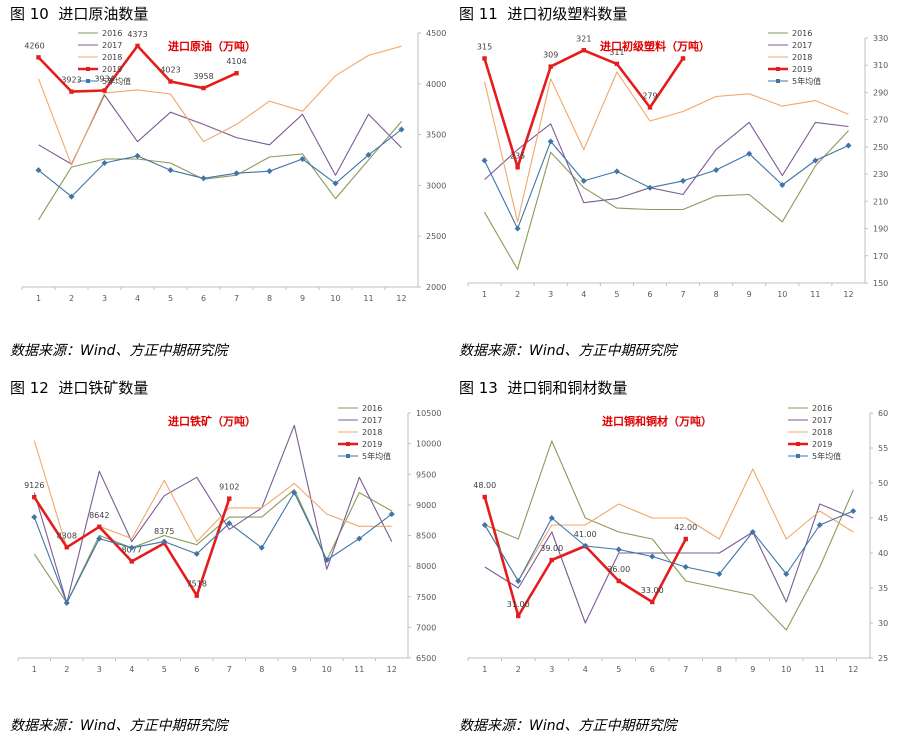 This screenshot has height=753, width=911. What do you see at coordinates (585, 534) in the screenshot?
I see `data-label-2019: 41.00` at bounding box center [585, 534].